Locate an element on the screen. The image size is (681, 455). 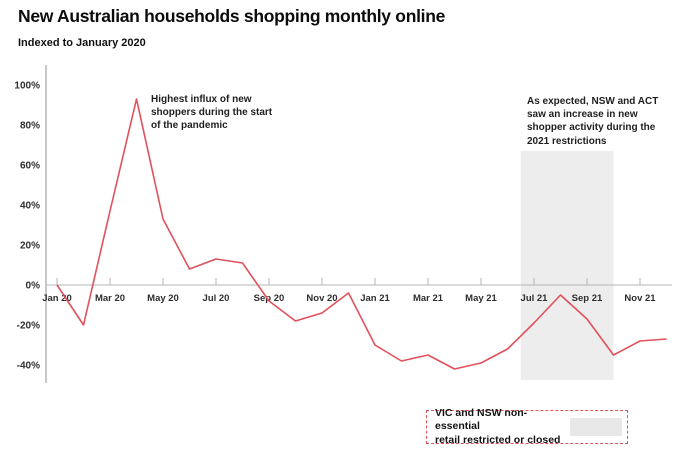
y-tick-label: 40% is located at coordinates (30, 206).